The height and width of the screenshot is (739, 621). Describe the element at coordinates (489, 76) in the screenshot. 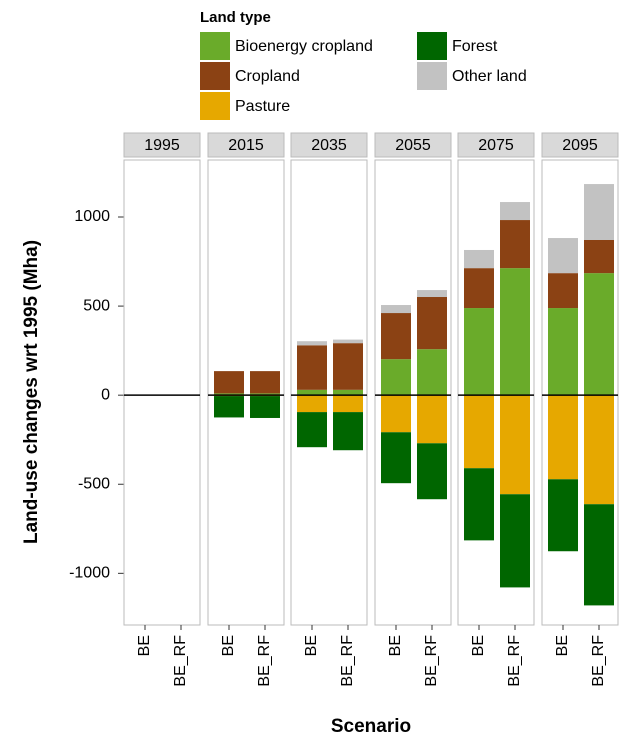

I see `legend-label: Other land` at that location.